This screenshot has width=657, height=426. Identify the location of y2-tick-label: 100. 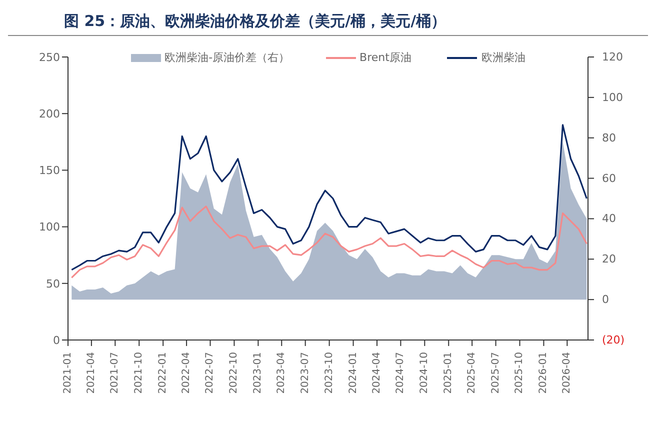
(612, 97).